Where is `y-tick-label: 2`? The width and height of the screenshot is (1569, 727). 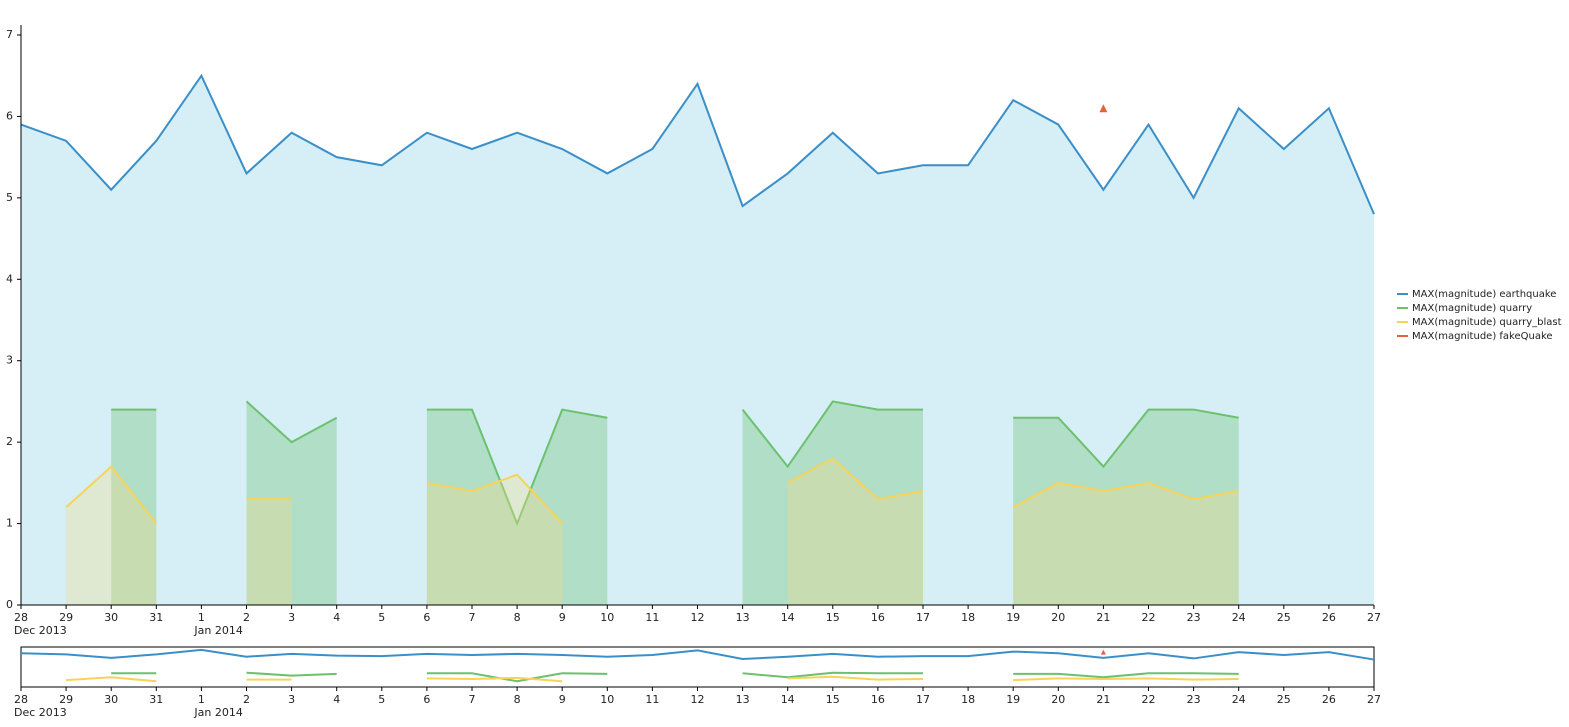
y-tick-label: 2 is located at coordinates (9, 441).